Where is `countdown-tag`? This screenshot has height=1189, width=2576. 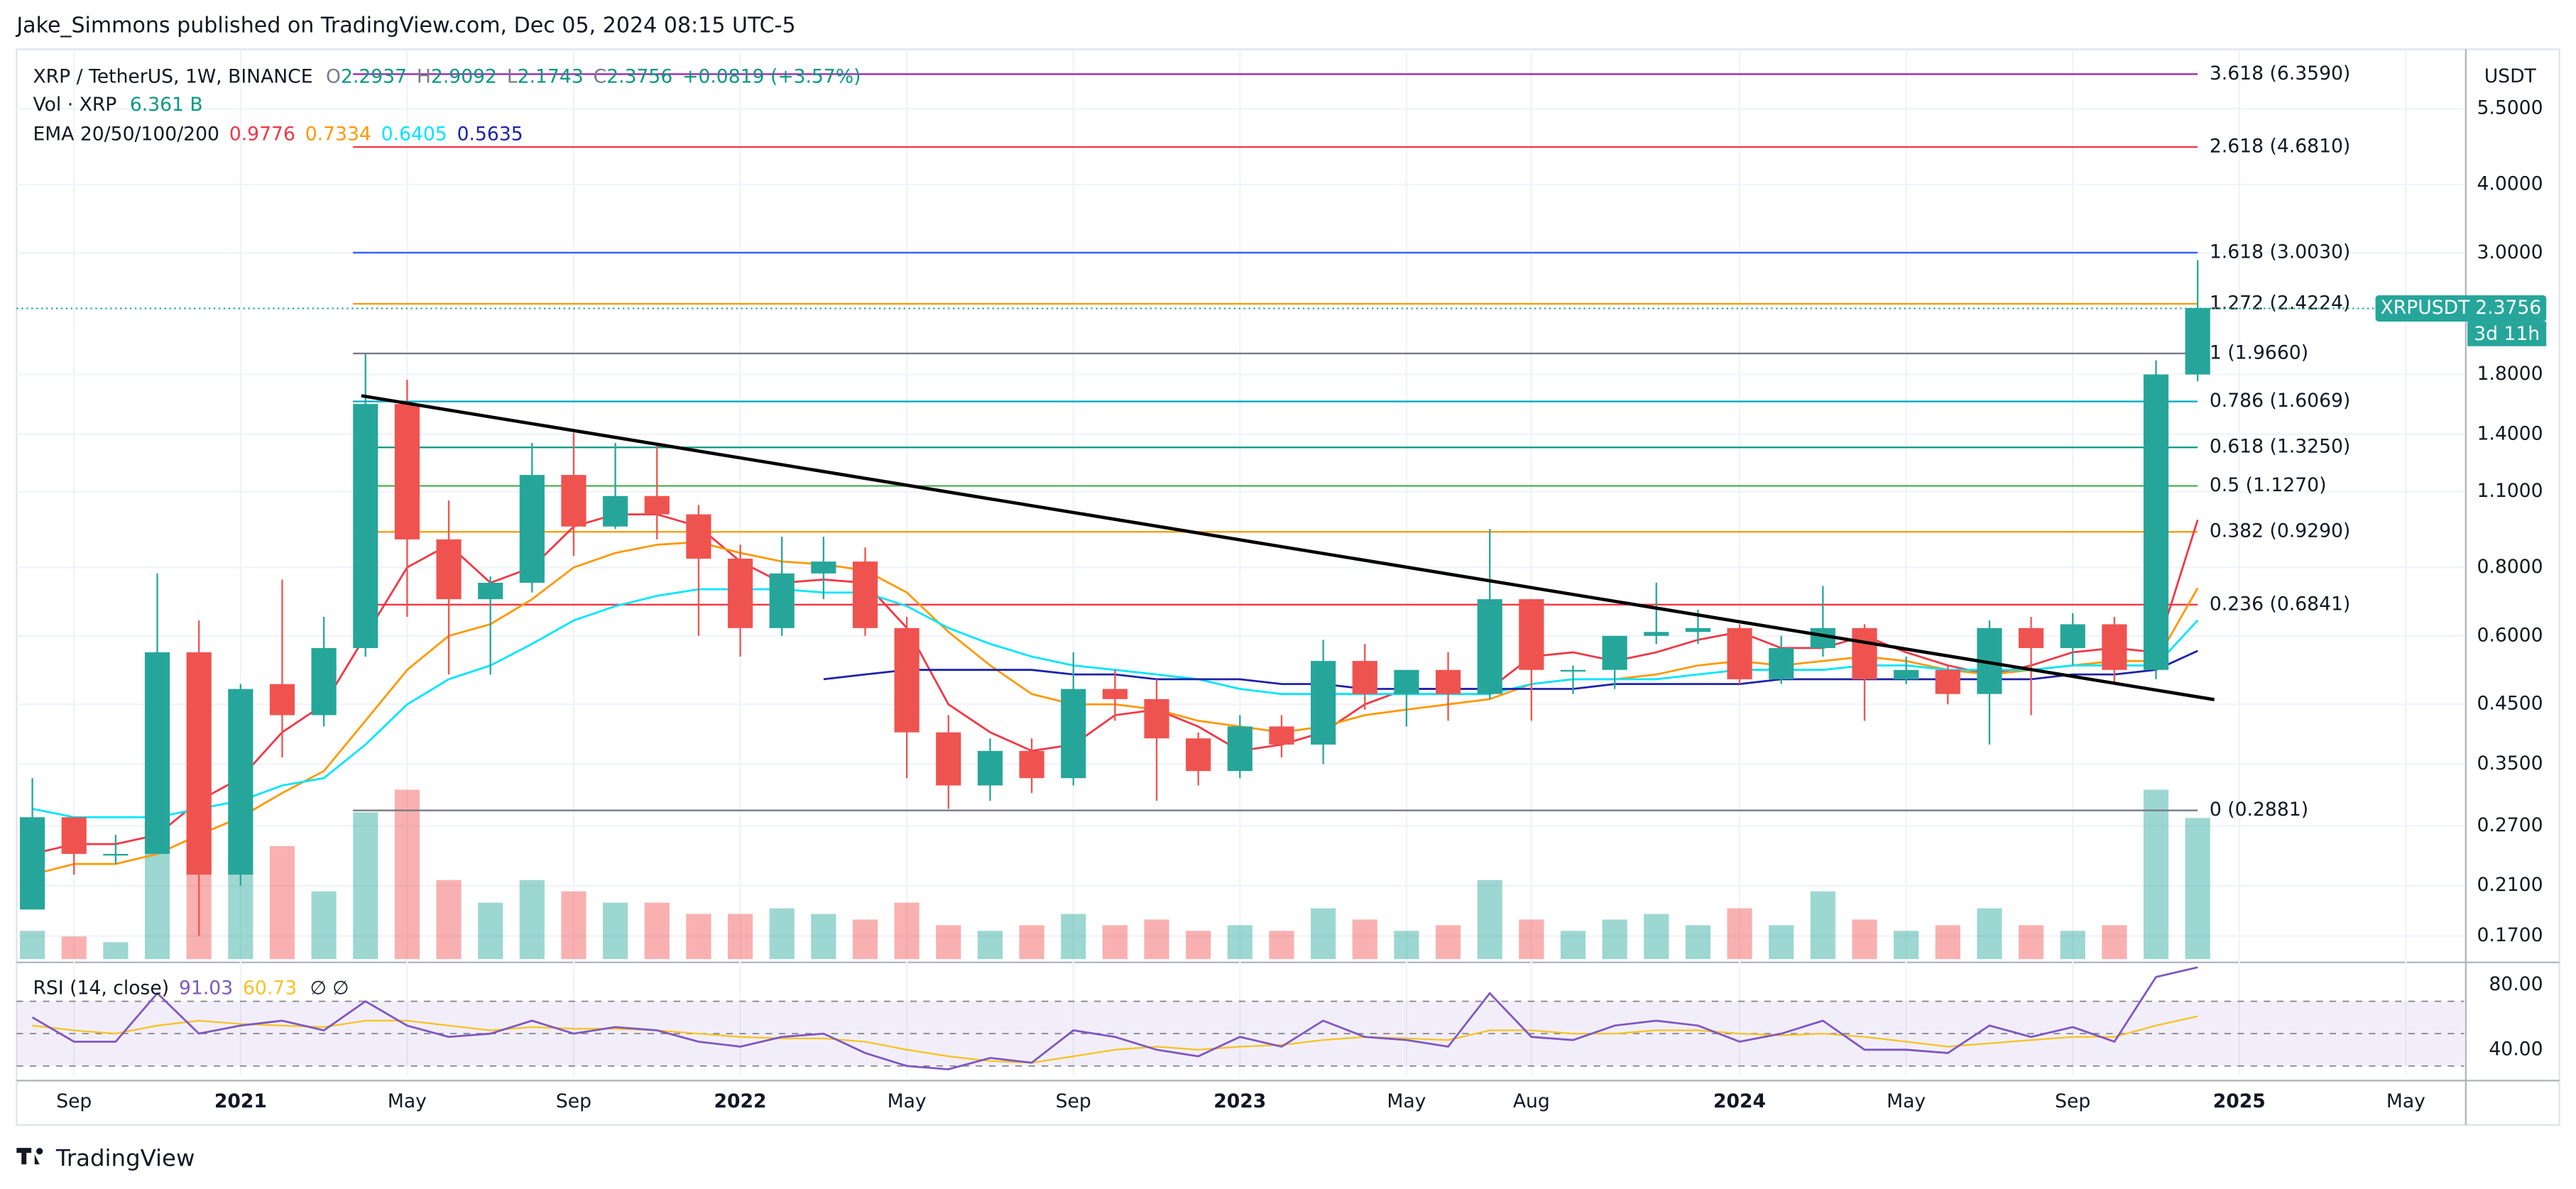
countdown-tag is located at coordinates (2507, 334).